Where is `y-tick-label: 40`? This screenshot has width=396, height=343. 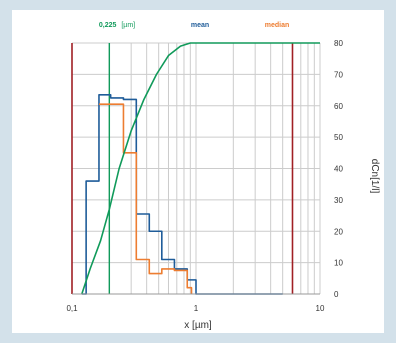
y-tick-label: 40 is located at coordinates (338, 169).